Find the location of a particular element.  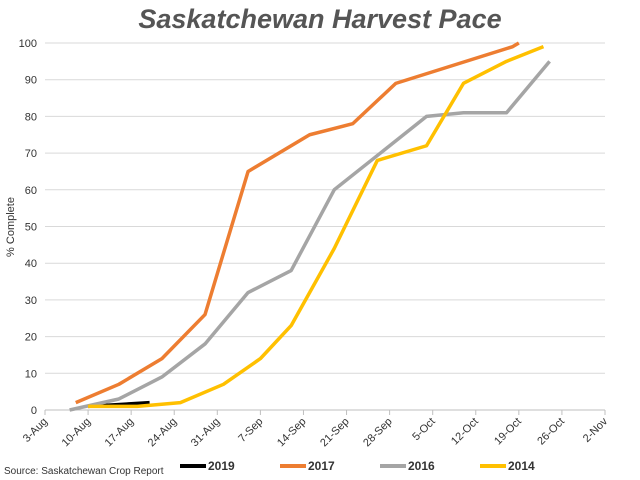

y-tick-label: 90 is located at coordinates (31, 81).